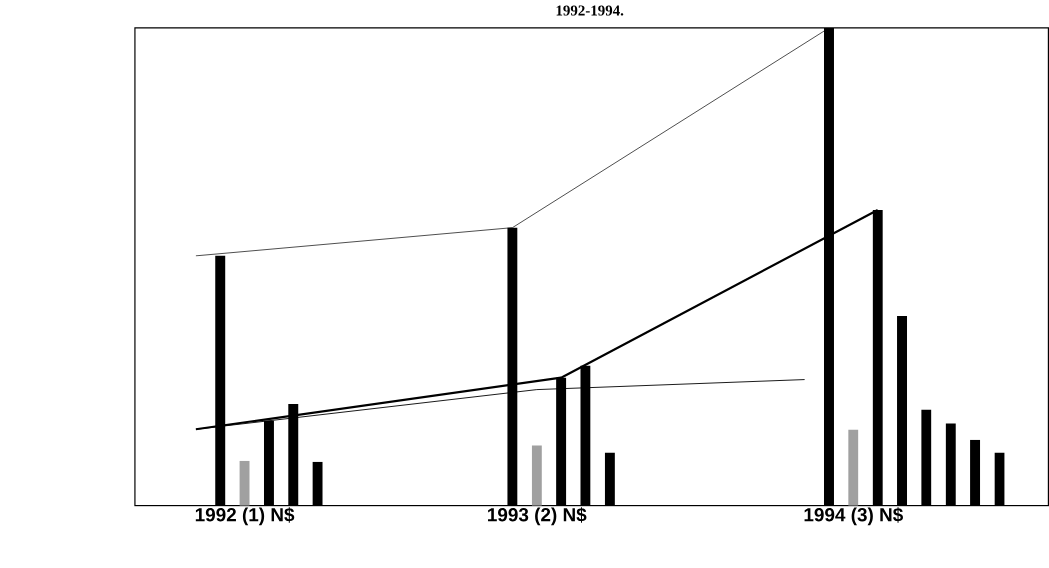 The width and height of the screenshot is (1049, 568). I want to click on x-tick-label: 1992 (1) N$, so click(245, 516).